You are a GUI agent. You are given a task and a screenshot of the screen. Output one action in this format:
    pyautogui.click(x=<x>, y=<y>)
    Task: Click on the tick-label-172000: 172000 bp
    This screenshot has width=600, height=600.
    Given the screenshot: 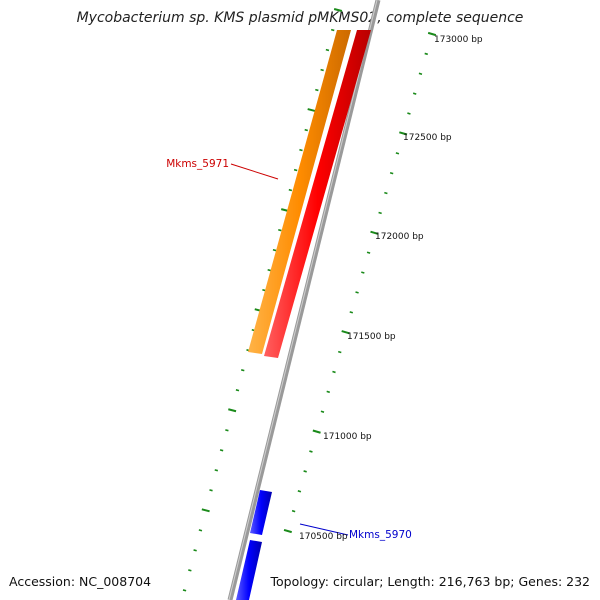 What is the action you would take?
    pyautogui.click(x=399, y=237)
    